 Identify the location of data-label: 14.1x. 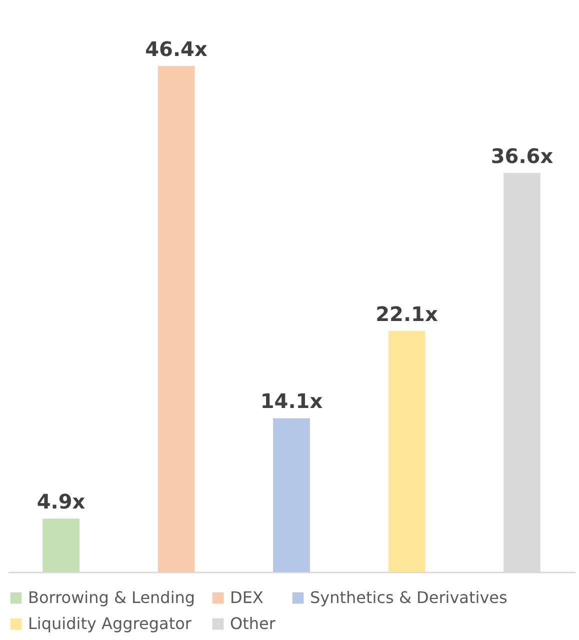
(291, 401).